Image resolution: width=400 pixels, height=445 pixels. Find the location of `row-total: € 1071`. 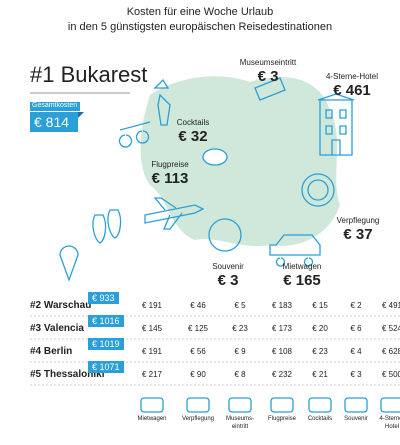

row-total: € 1071 is located at coordinates (106, 367).